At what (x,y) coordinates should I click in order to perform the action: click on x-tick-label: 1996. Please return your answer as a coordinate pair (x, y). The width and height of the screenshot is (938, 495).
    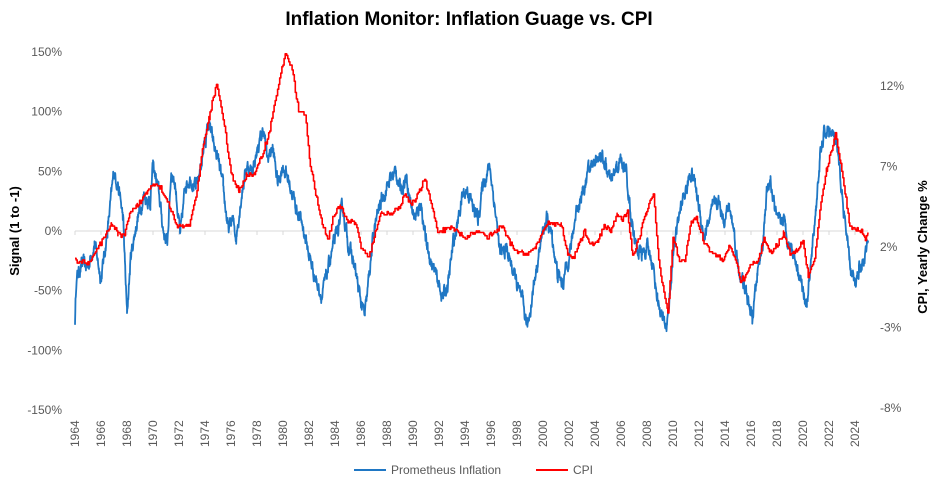
    Looking at the image, I should click on (491, 433).